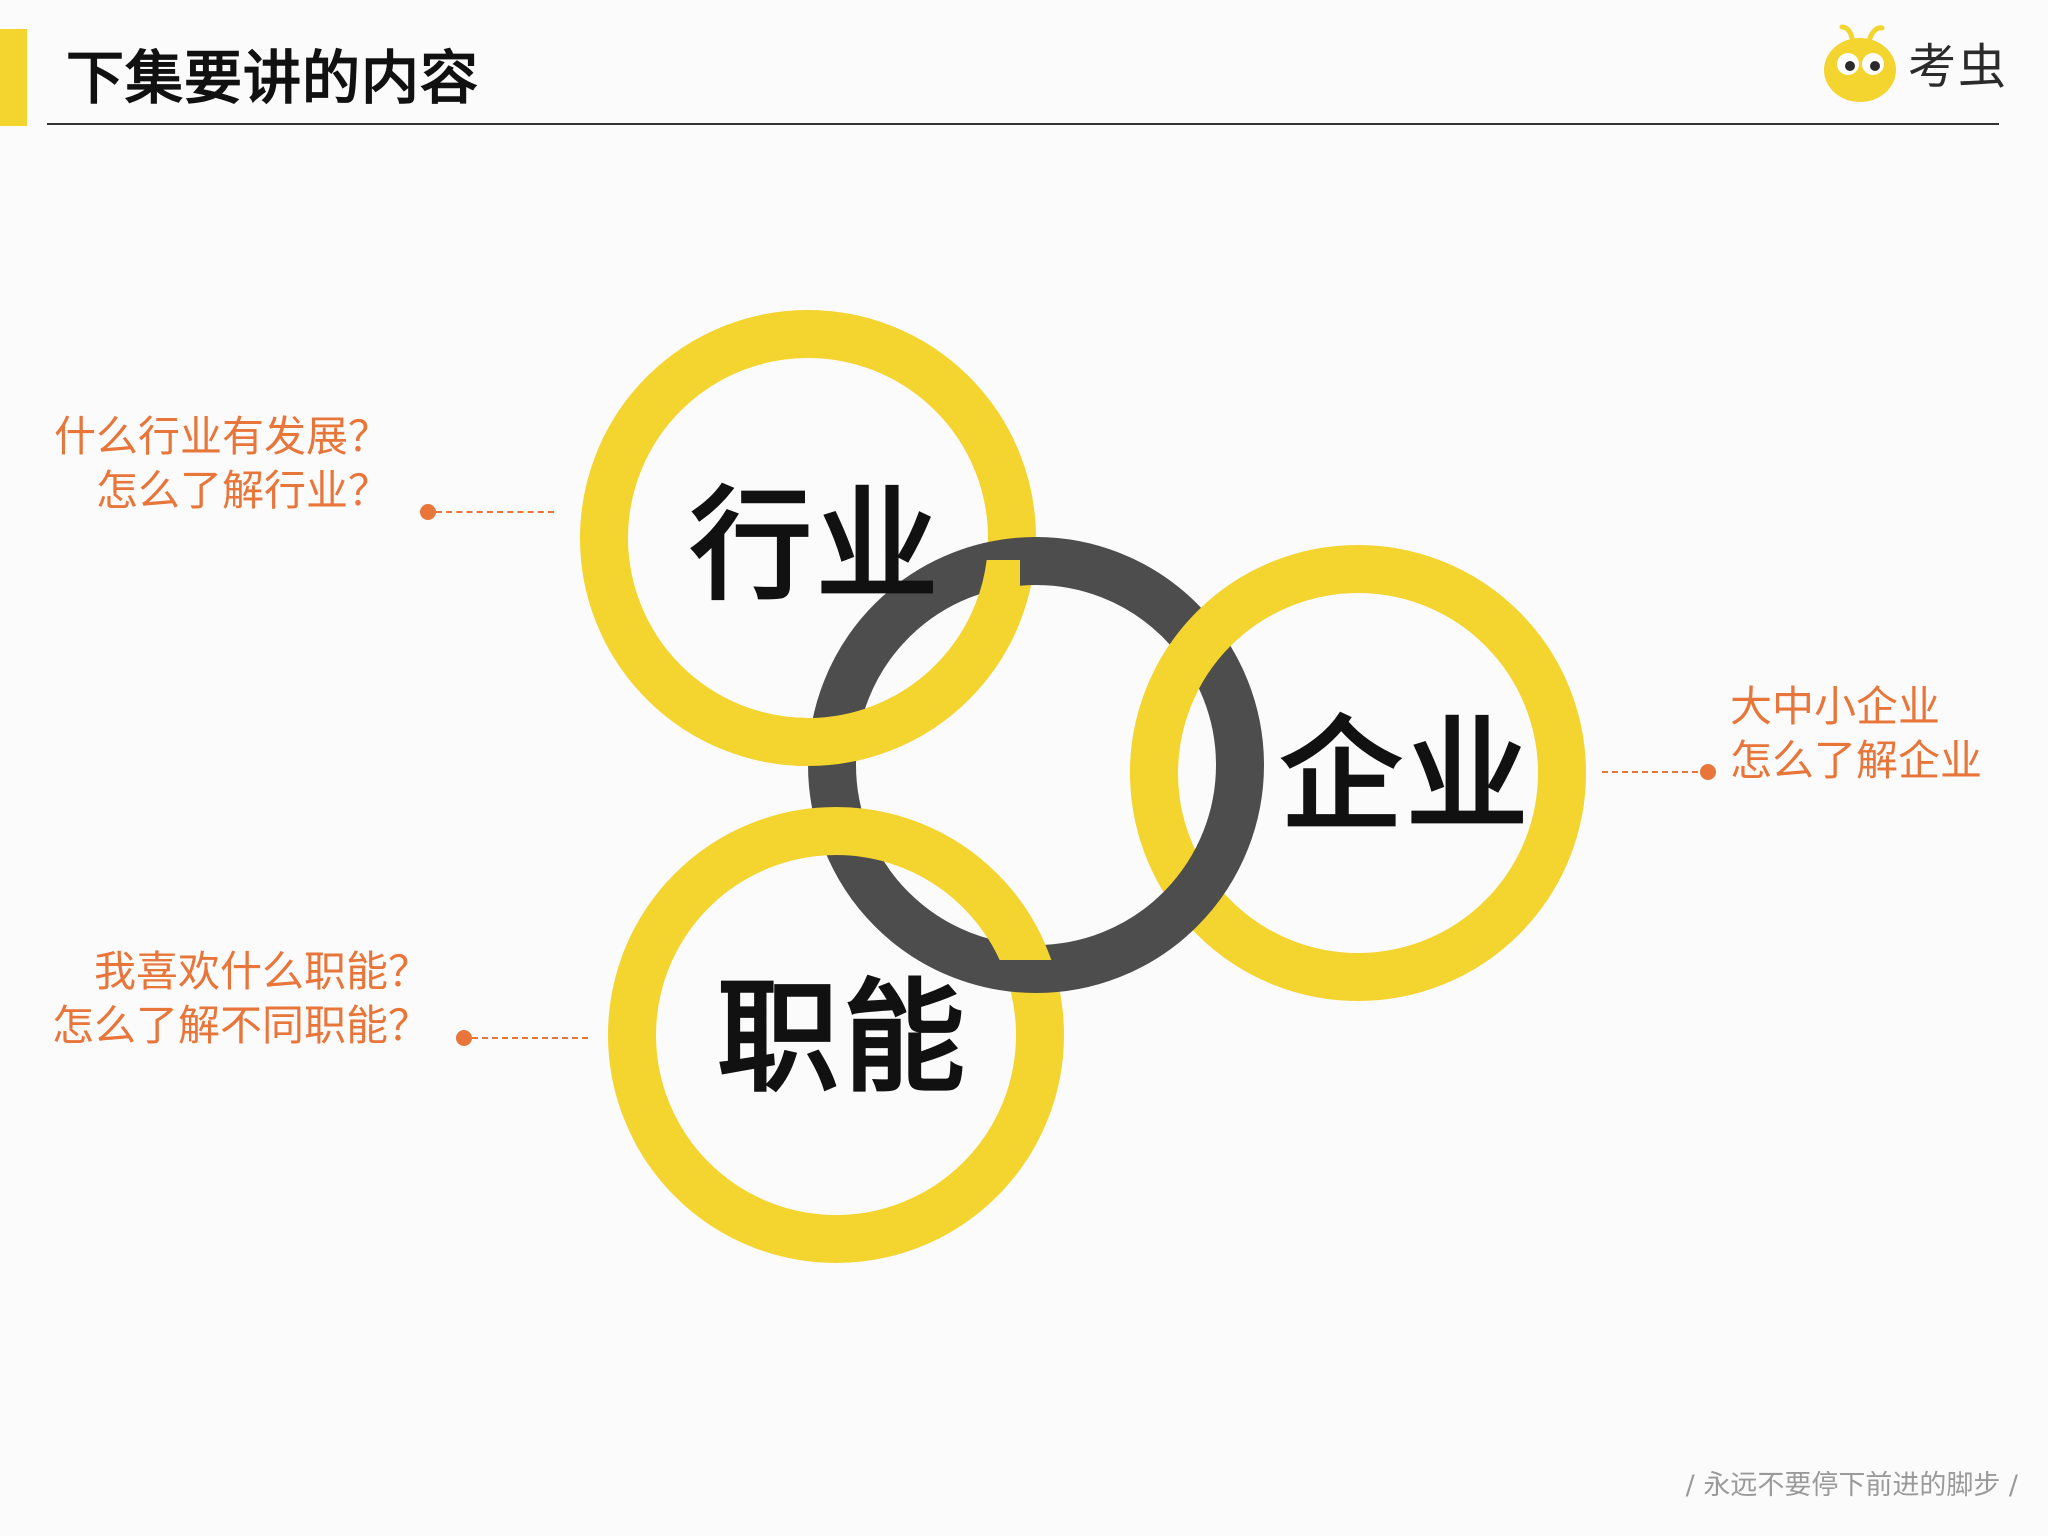 This screenshot has height=1536, width=2048. What do you see at coordinates (242, 490) in the screenshot?
I see `callout-industry-line2: 怎么了解行业？` at bounding box center [242, 490].